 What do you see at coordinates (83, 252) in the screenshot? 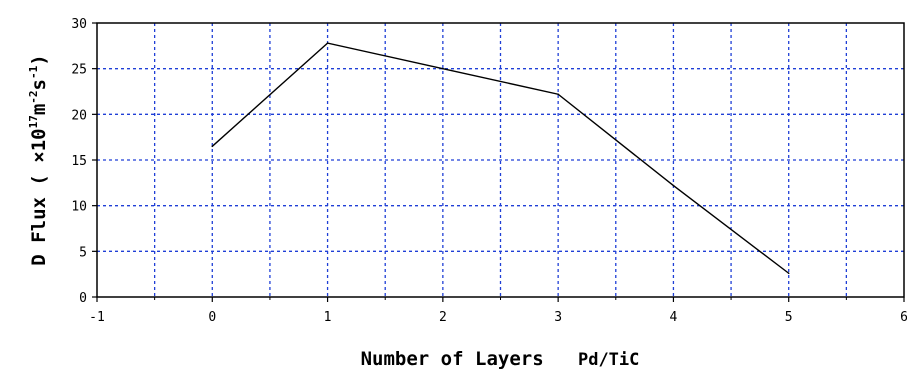
I see `y-tick-label: 5` at bounding box center [83, 252].